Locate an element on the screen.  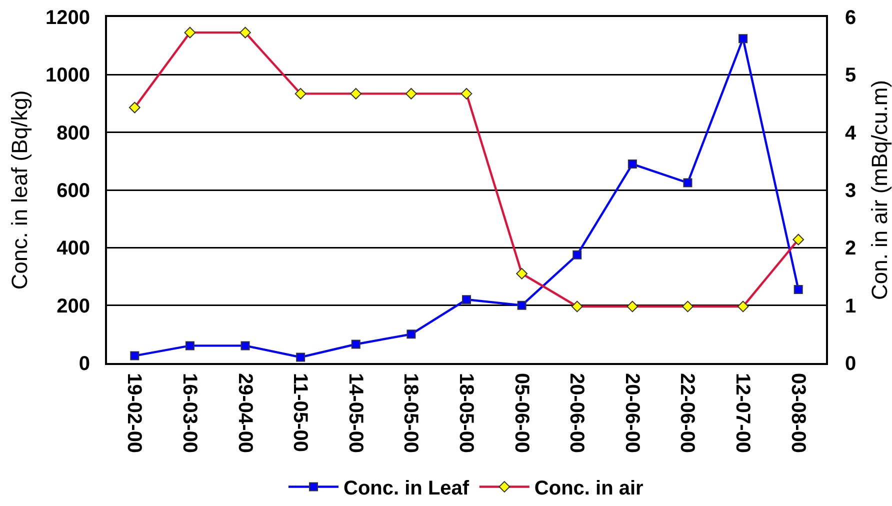
y2-tick-label: 3 is located at coordinates (850, 191).